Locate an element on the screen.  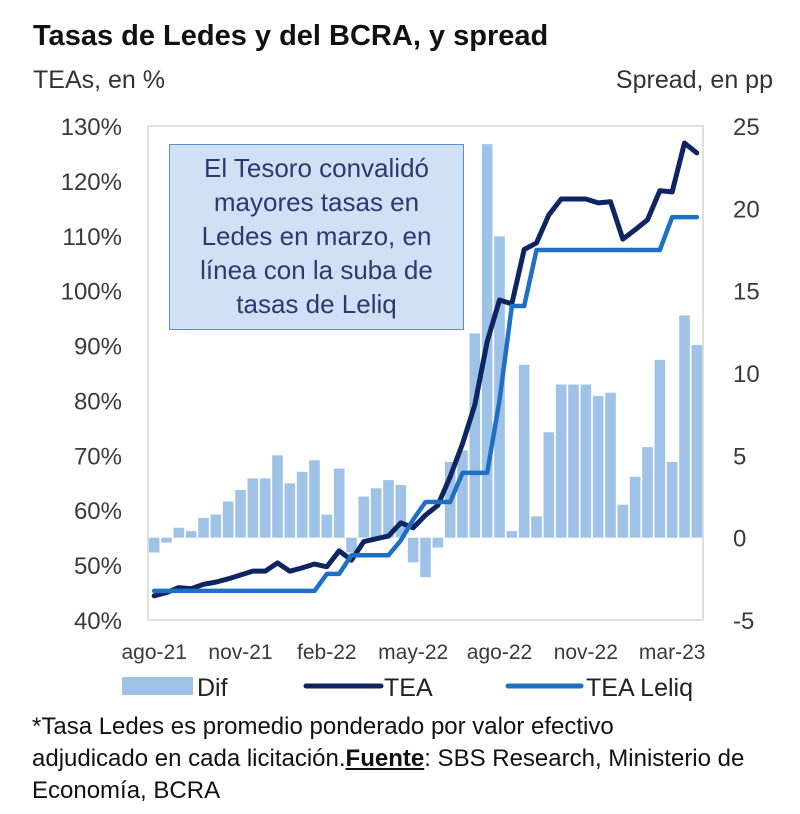
left-tick-label: 60% is located at coordinates (98, 511).